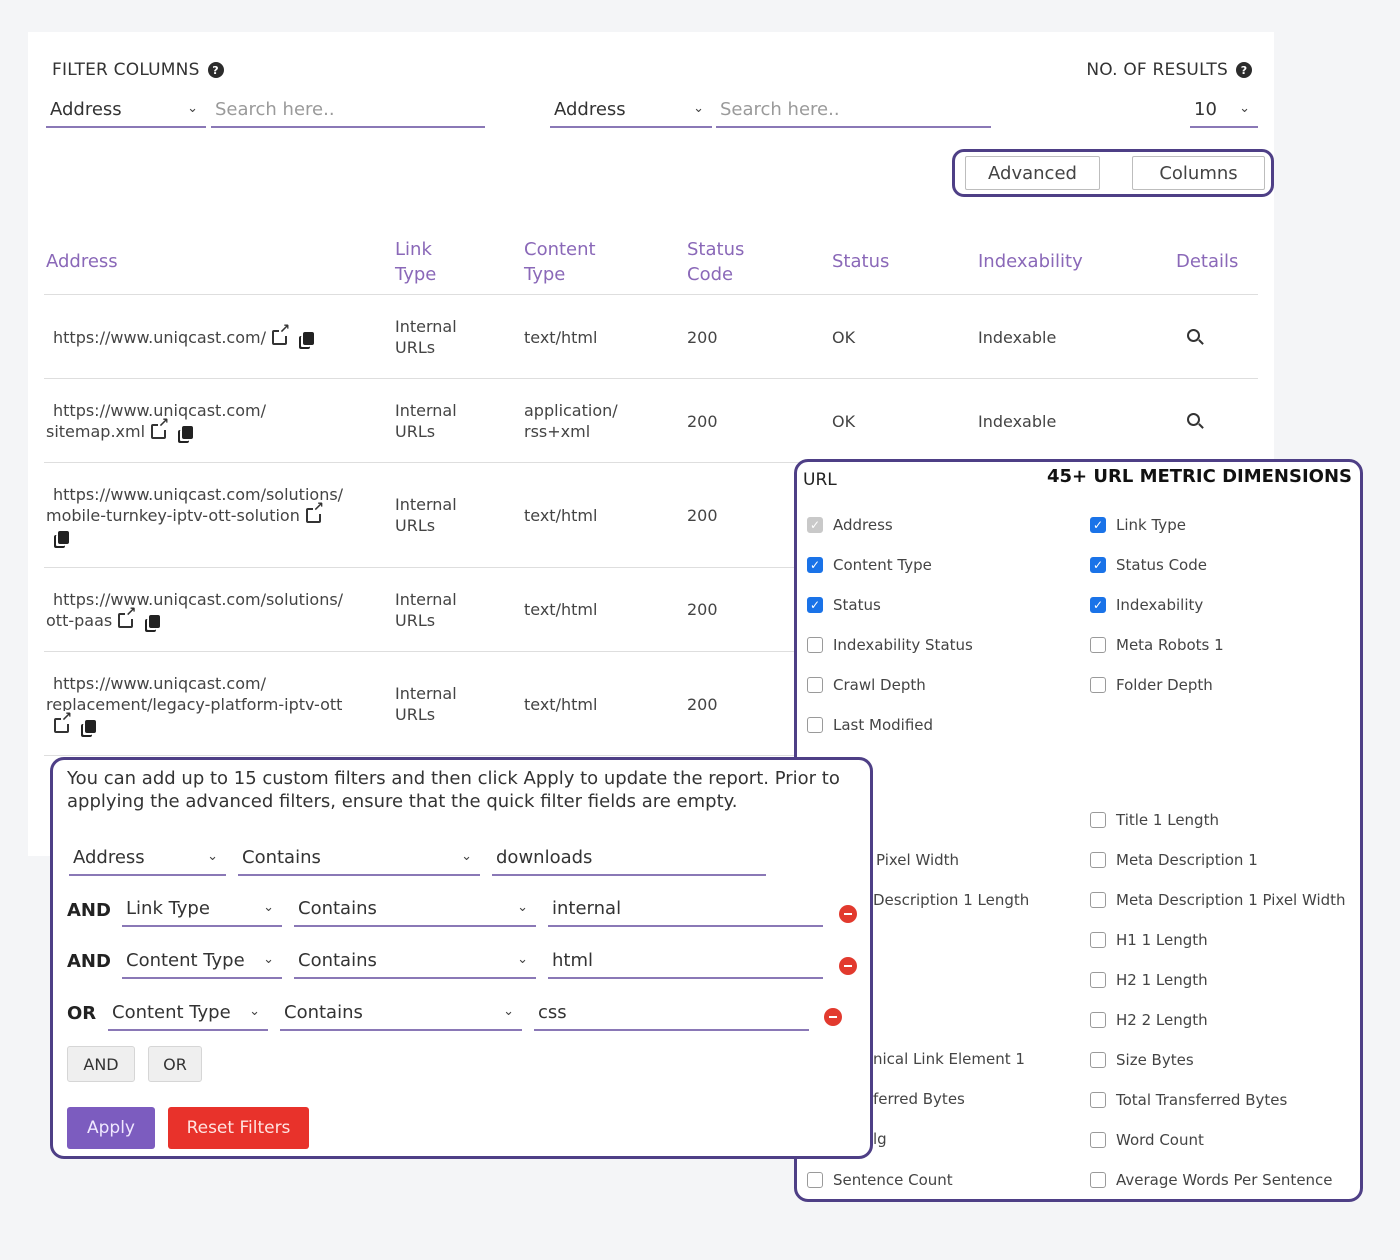  I want to click on column-option-meta-robots-1: Meta Robots 1, so click(1157, 645).